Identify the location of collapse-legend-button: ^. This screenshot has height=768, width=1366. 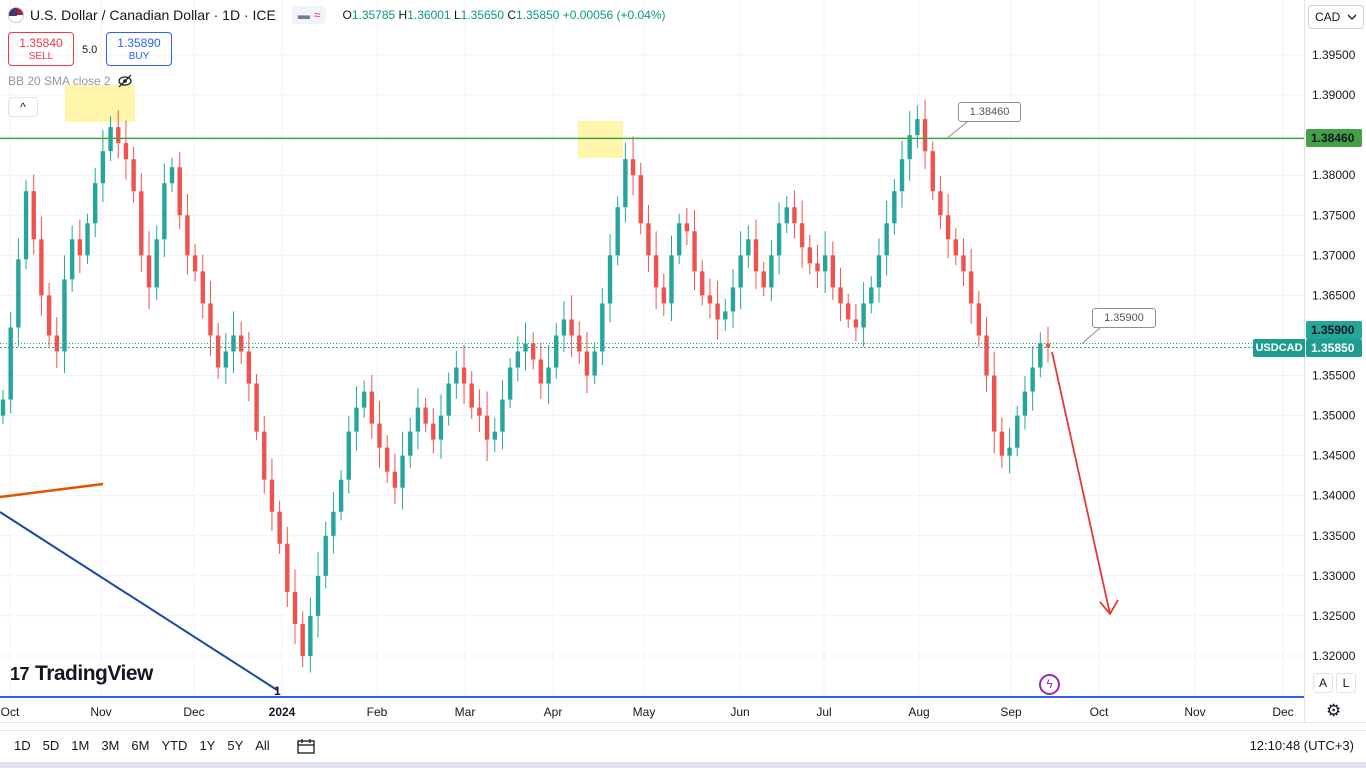
(23, 107).